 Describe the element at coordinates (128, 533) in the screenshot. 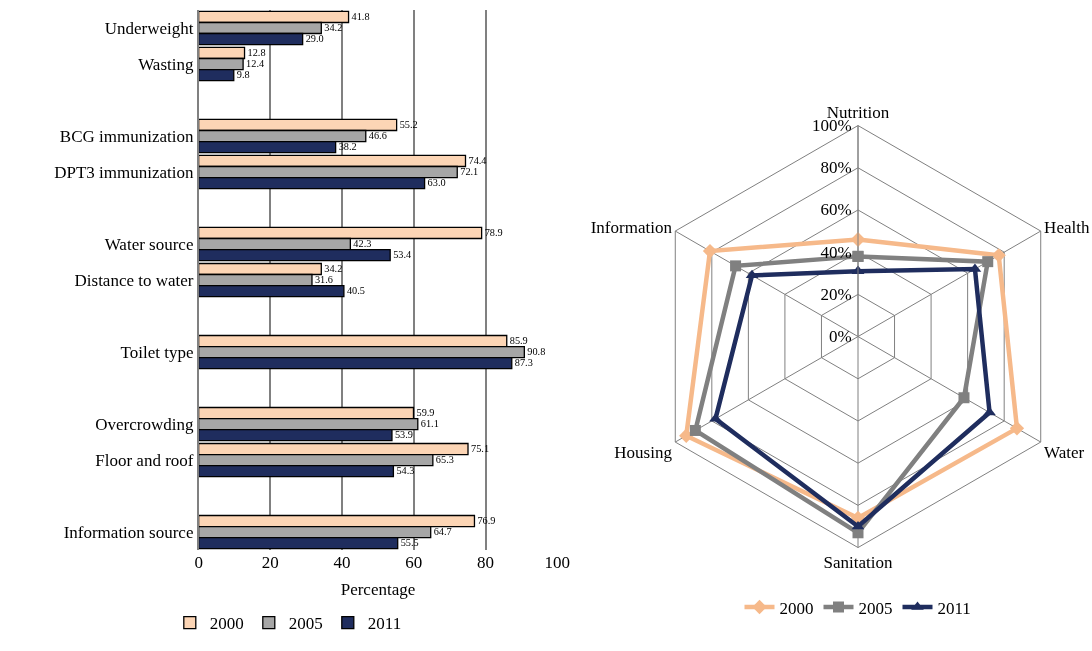

I see `y-tick-label: Information source` at that location.